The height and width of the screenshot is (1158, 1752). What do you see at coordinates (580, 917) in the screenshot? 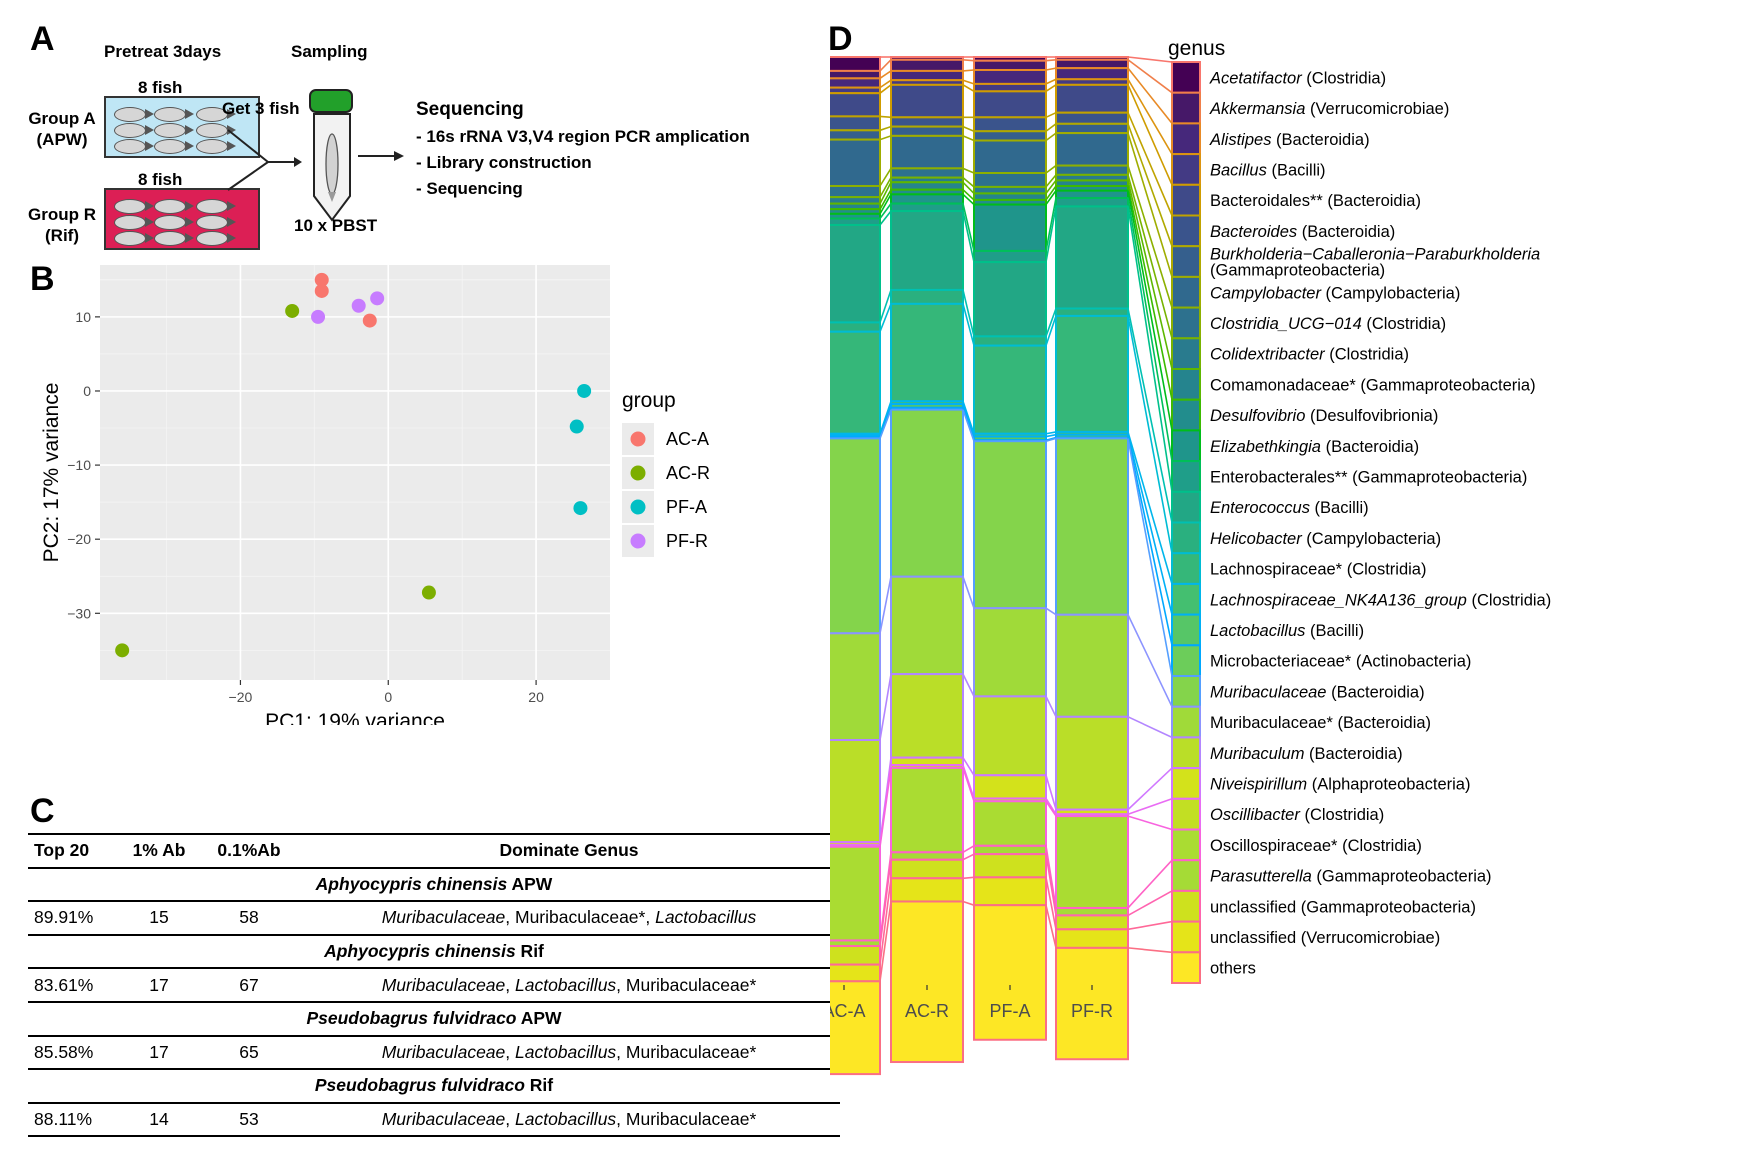
I see `genus-2: Muribaculaceae*` at bounding box center [580, 917].